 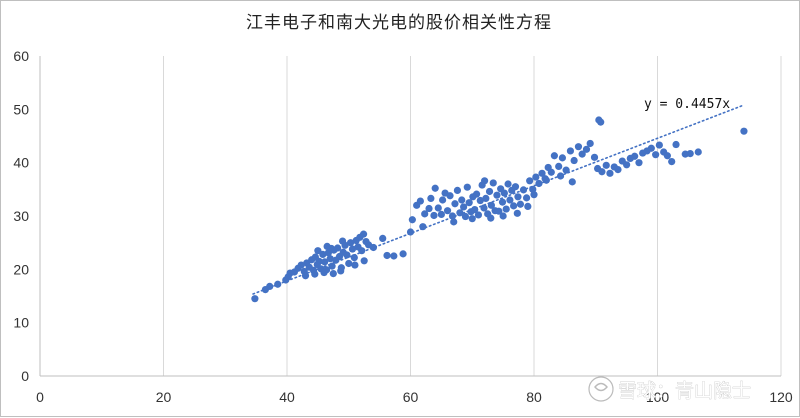 I want to click on watermark: 雪球：青山隐士, so click(x=669, y=389).